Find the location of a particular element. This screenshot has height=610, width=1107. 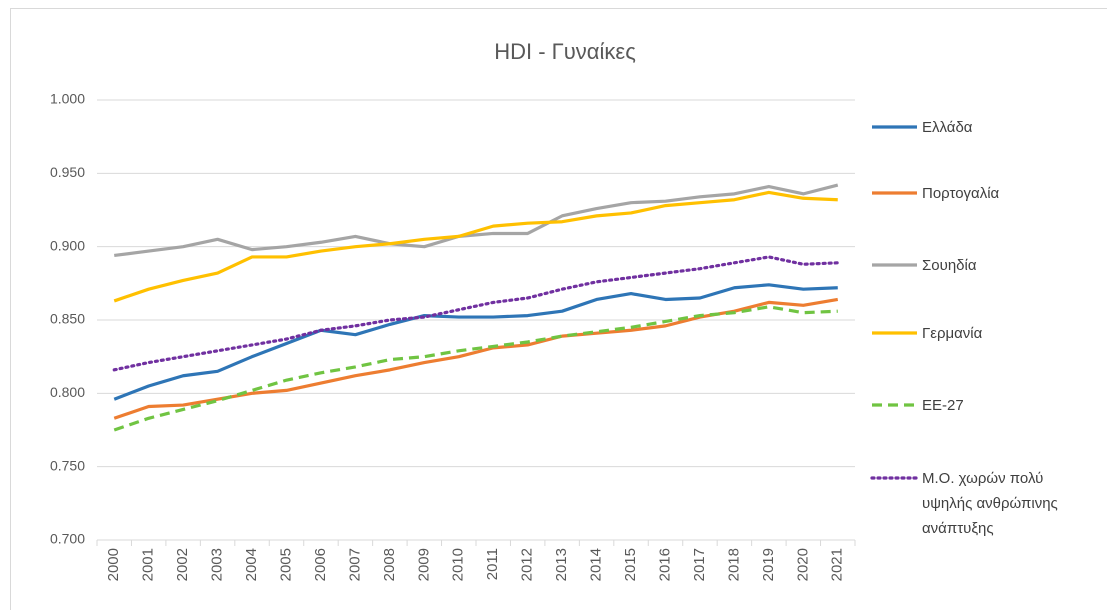

x-tick-label: 2003 is located at coordinates (217, 564).